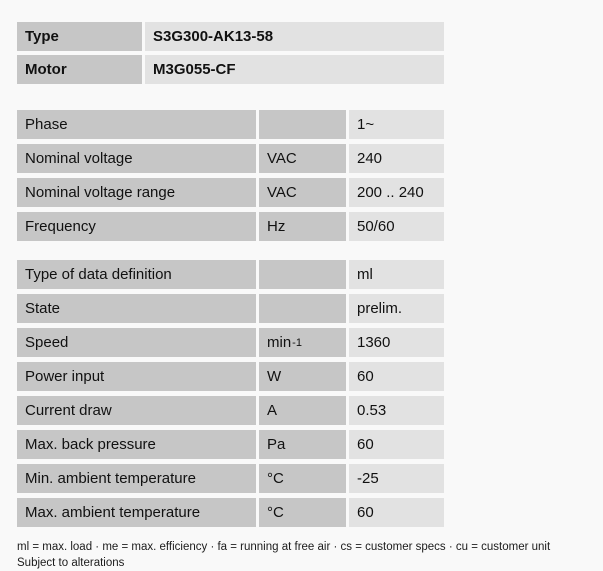  I want to click on spec-row-phase: Phase 1~, so click(230, 124).